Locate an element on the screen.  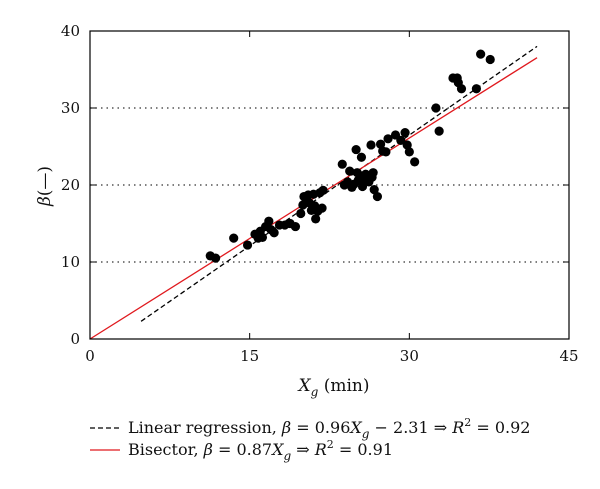
y-tick-label: 0 is located at coordinates (75, 339).